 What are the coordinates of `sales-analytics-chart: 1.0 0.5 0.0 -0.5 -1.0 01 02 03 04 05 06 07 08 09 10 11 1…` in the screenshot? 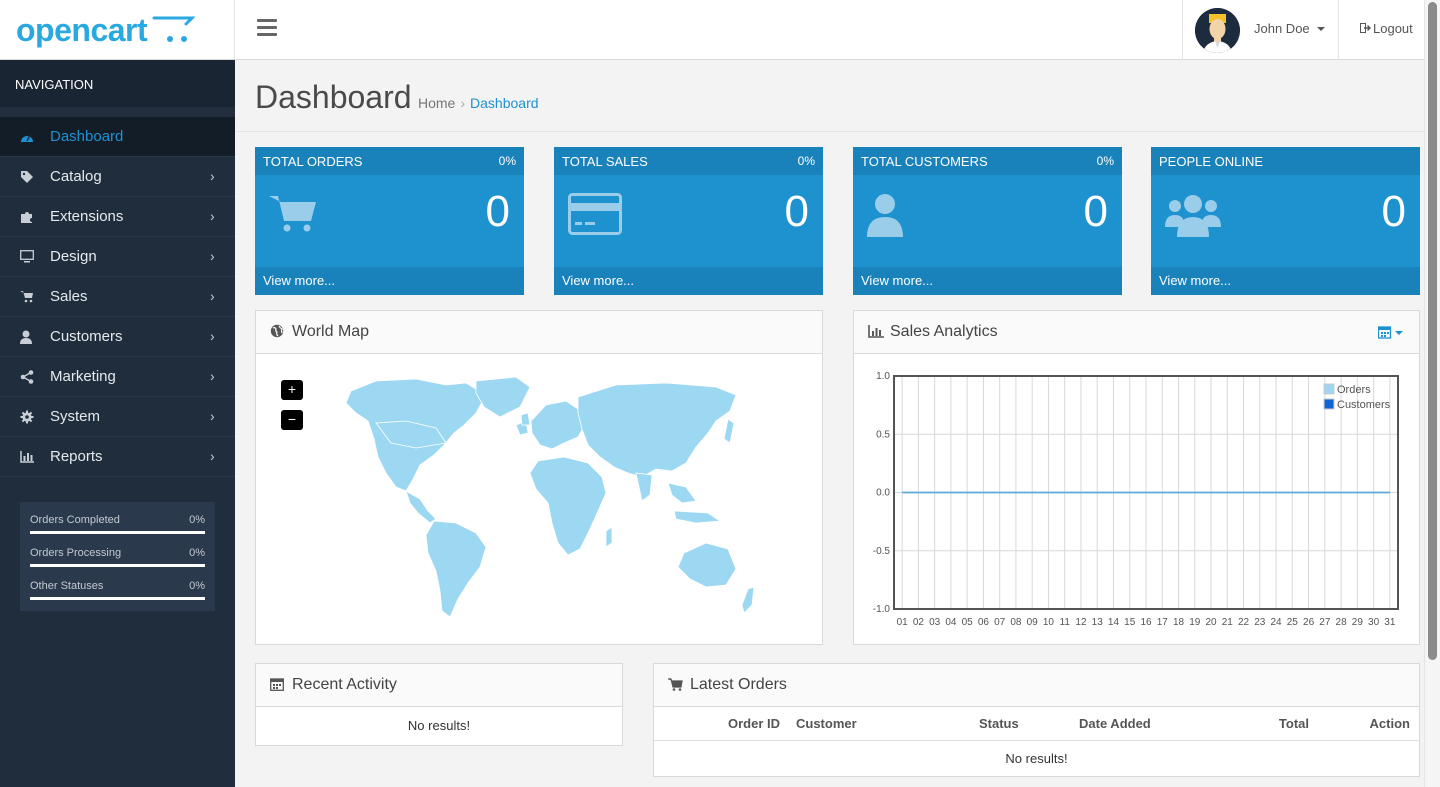 It's located at (1136, 500).